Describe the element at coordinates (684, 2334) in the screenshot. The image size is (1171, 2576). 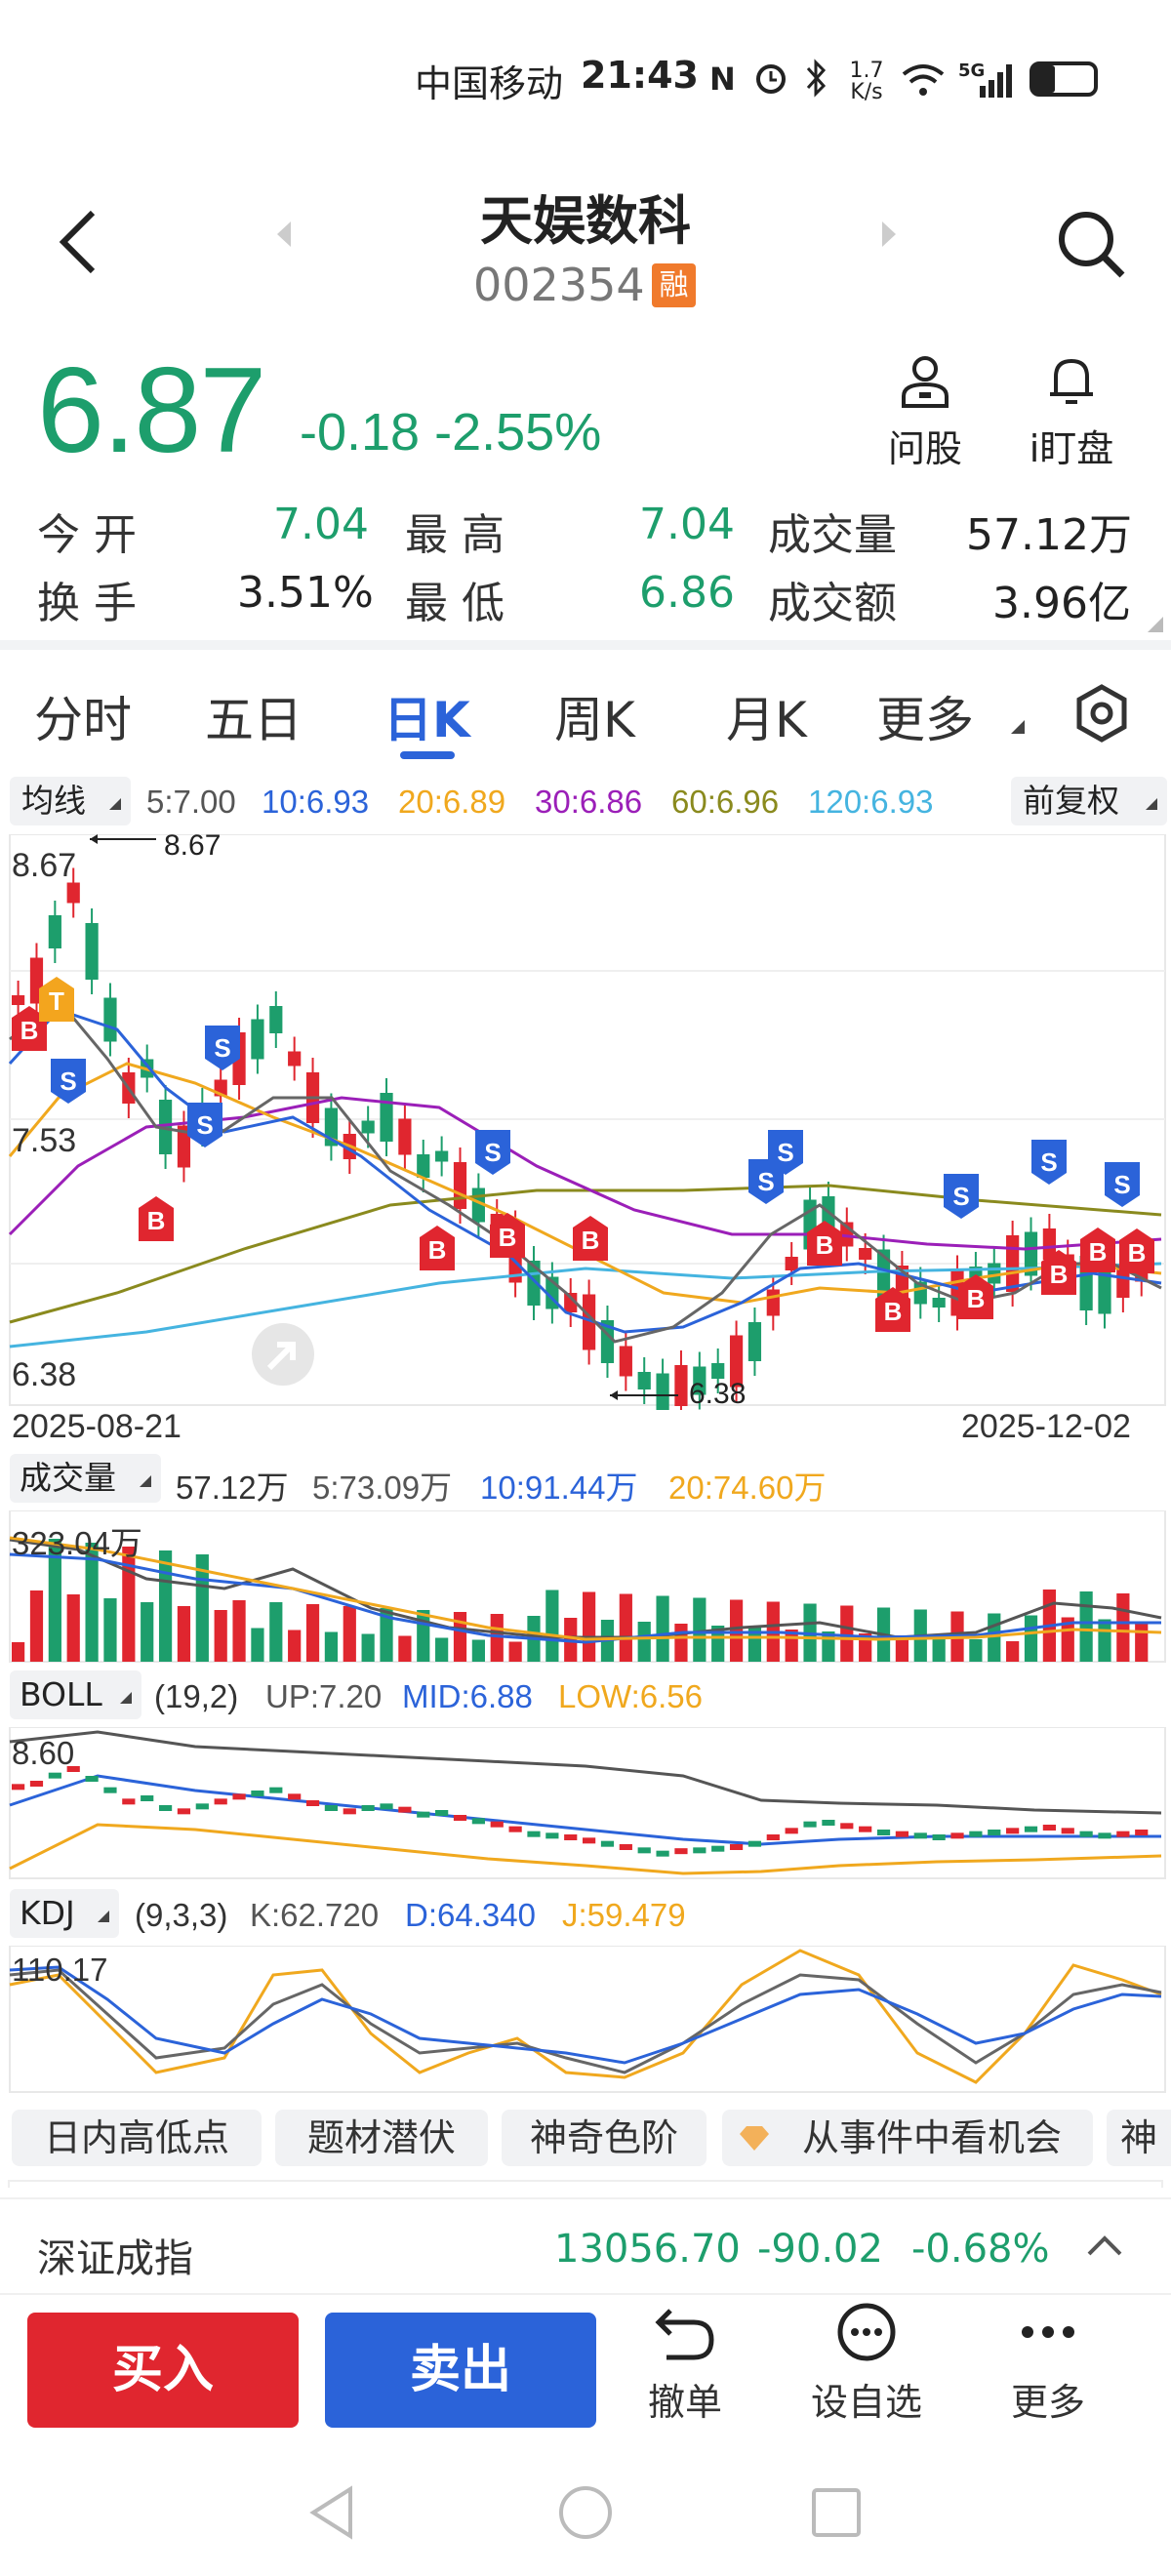
I see `undo-icon` at that location.